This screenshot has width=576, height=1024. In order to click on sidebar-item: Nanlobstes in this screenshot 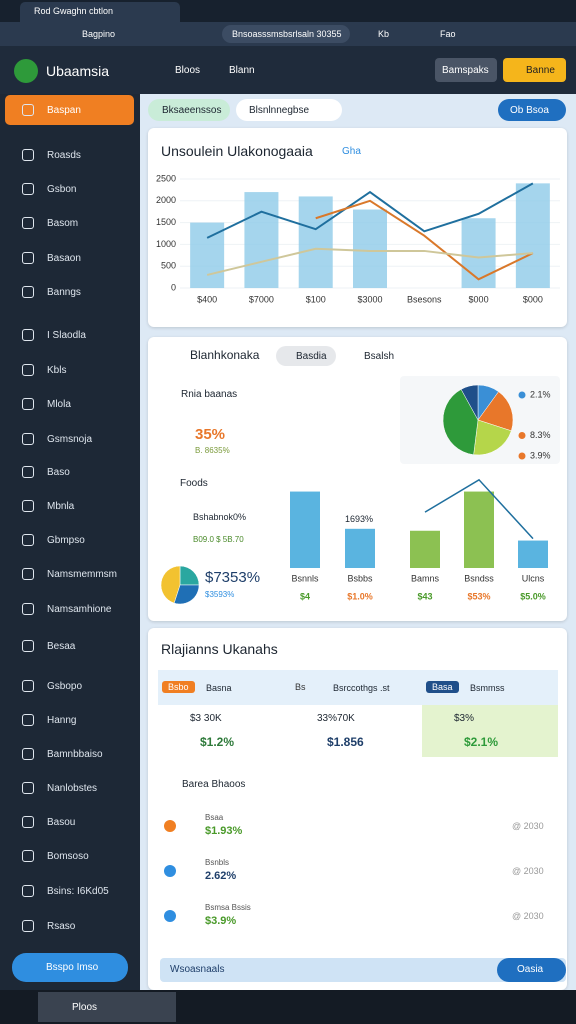, I will do `click(72, 788)`.